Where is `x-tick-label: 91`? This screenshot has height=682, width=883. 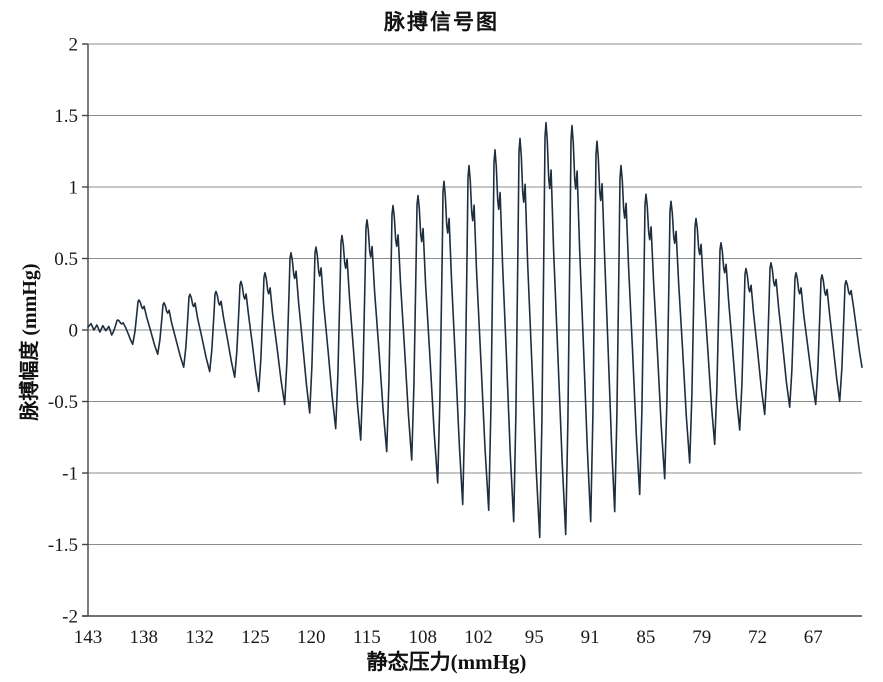
x-tick-label: 91 is located at coordinates (590, 637).